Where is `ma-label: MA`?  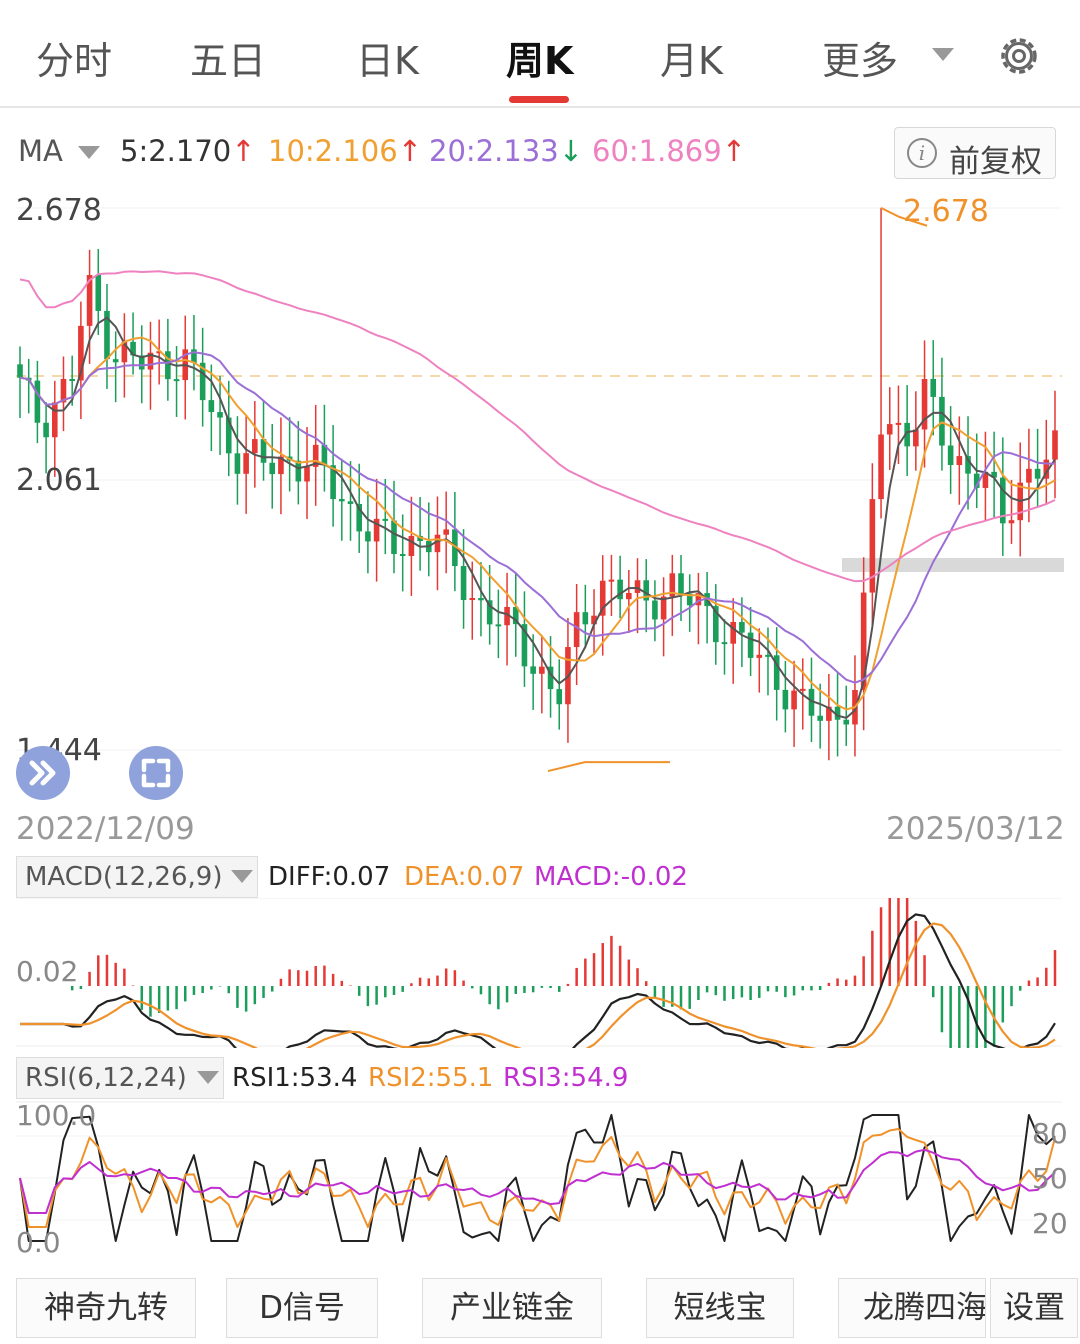
ma-label: MA is located at coordinates (40, 151).